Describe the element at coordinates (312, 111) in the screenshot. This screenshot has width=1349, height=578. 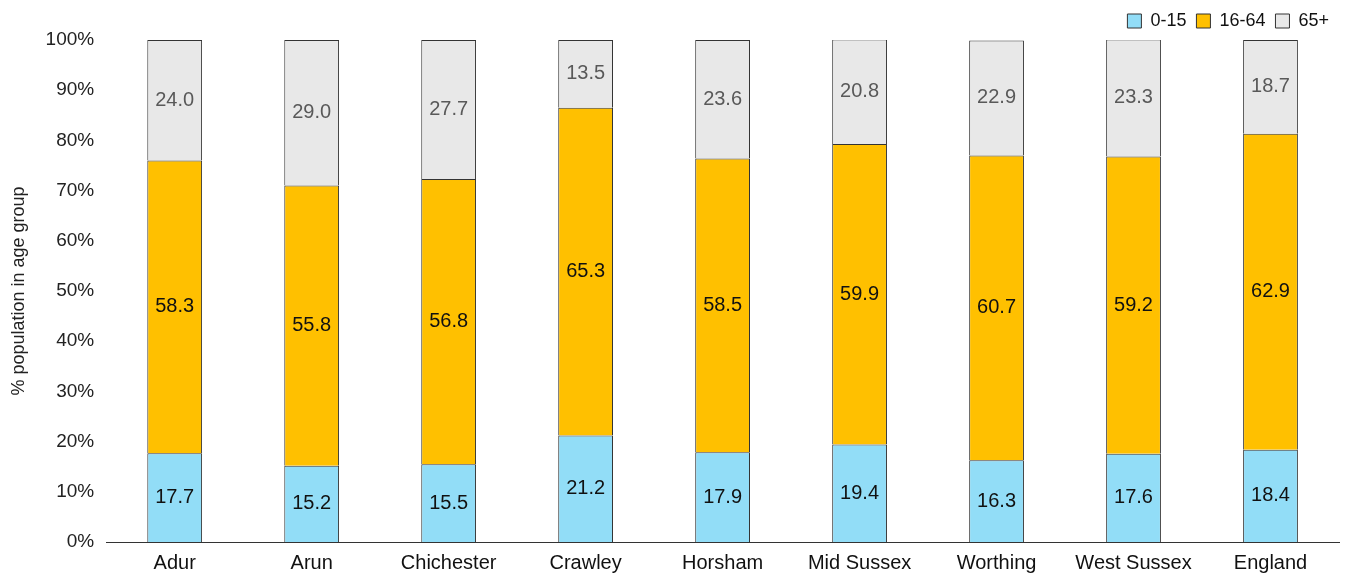
I see `data-label: 29.0` at that location.